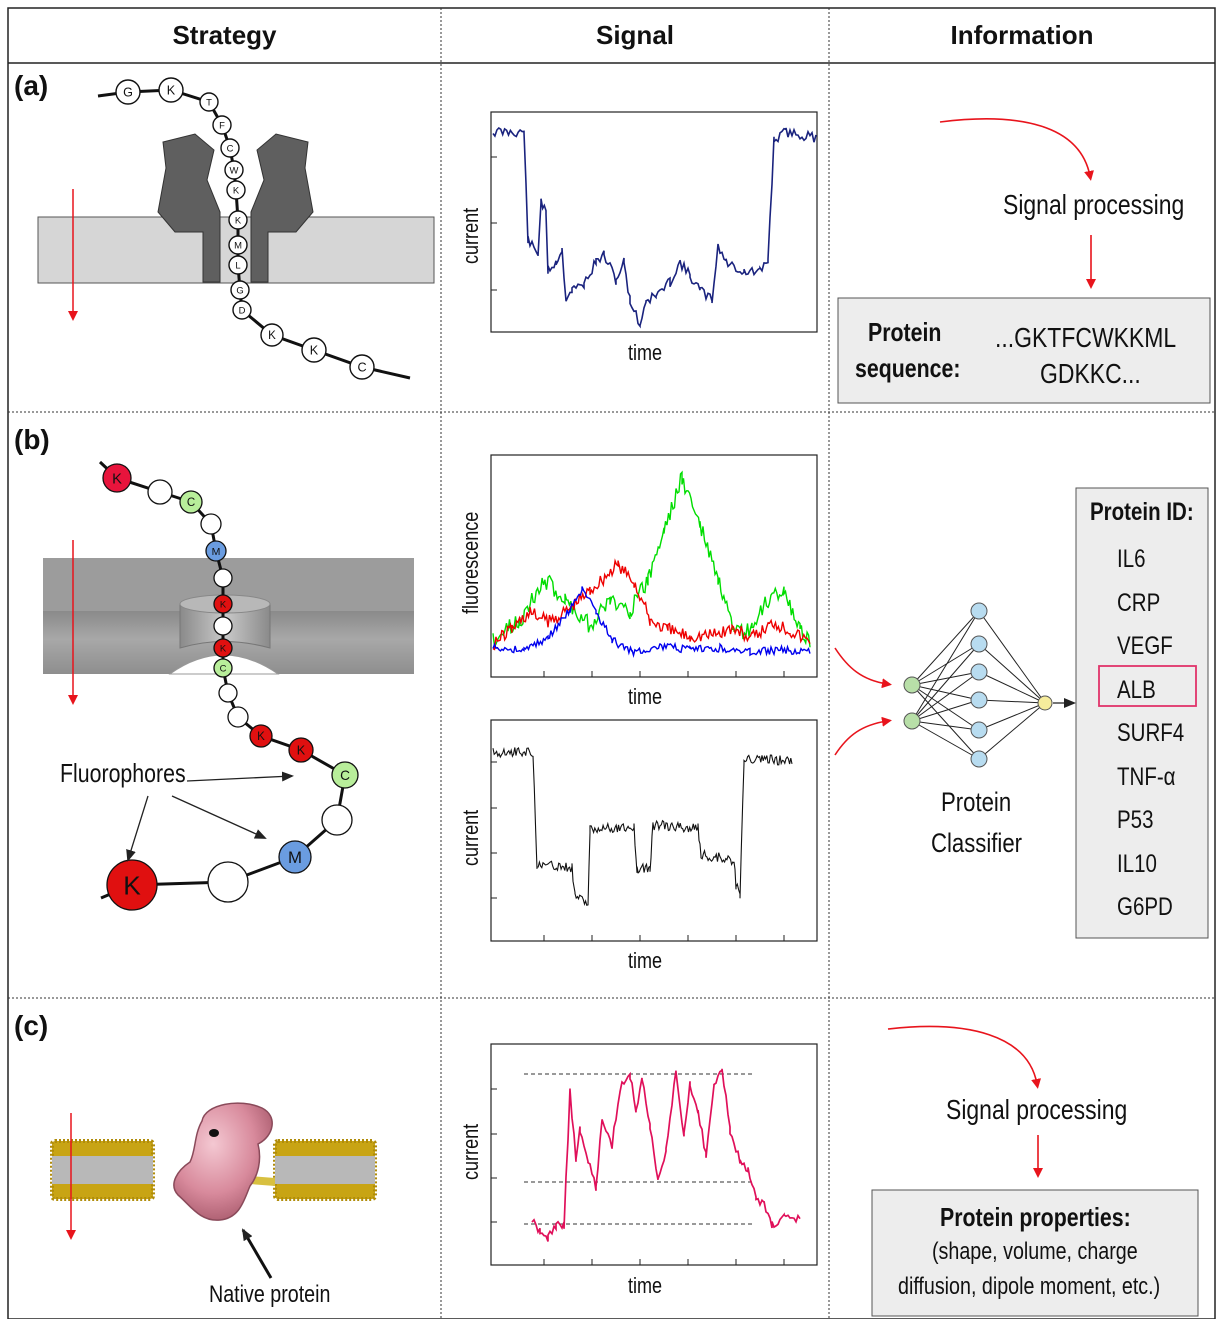 The width and height of the screenshot is (1216, 1319). I want to click on panel-c-strategy, so click(213, 1190).